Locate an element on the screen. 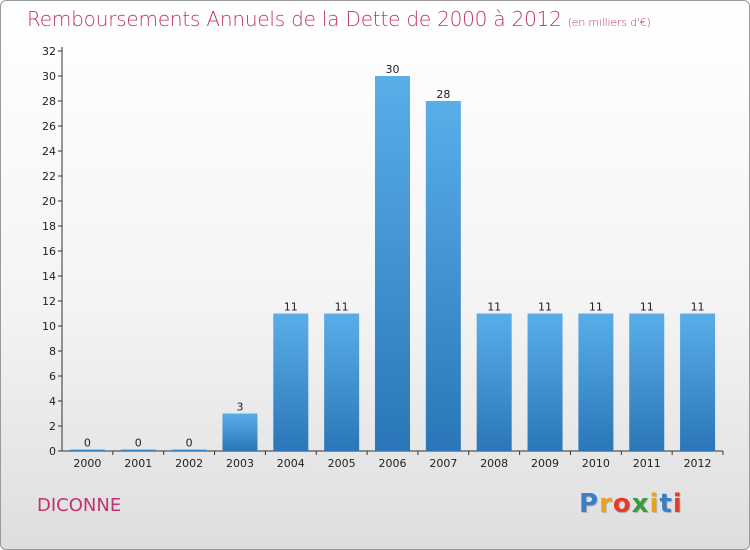  y-tick-label: 6 is located at coordinates (52, 376).